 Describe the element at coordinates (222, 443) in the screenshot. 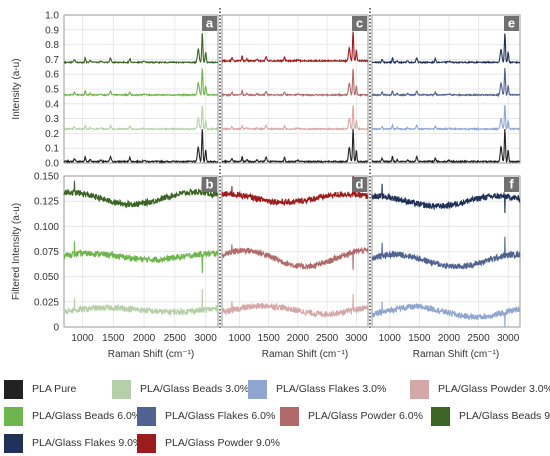

I see `legend-label: PLA/Glass Powder 9.0%` at that location.